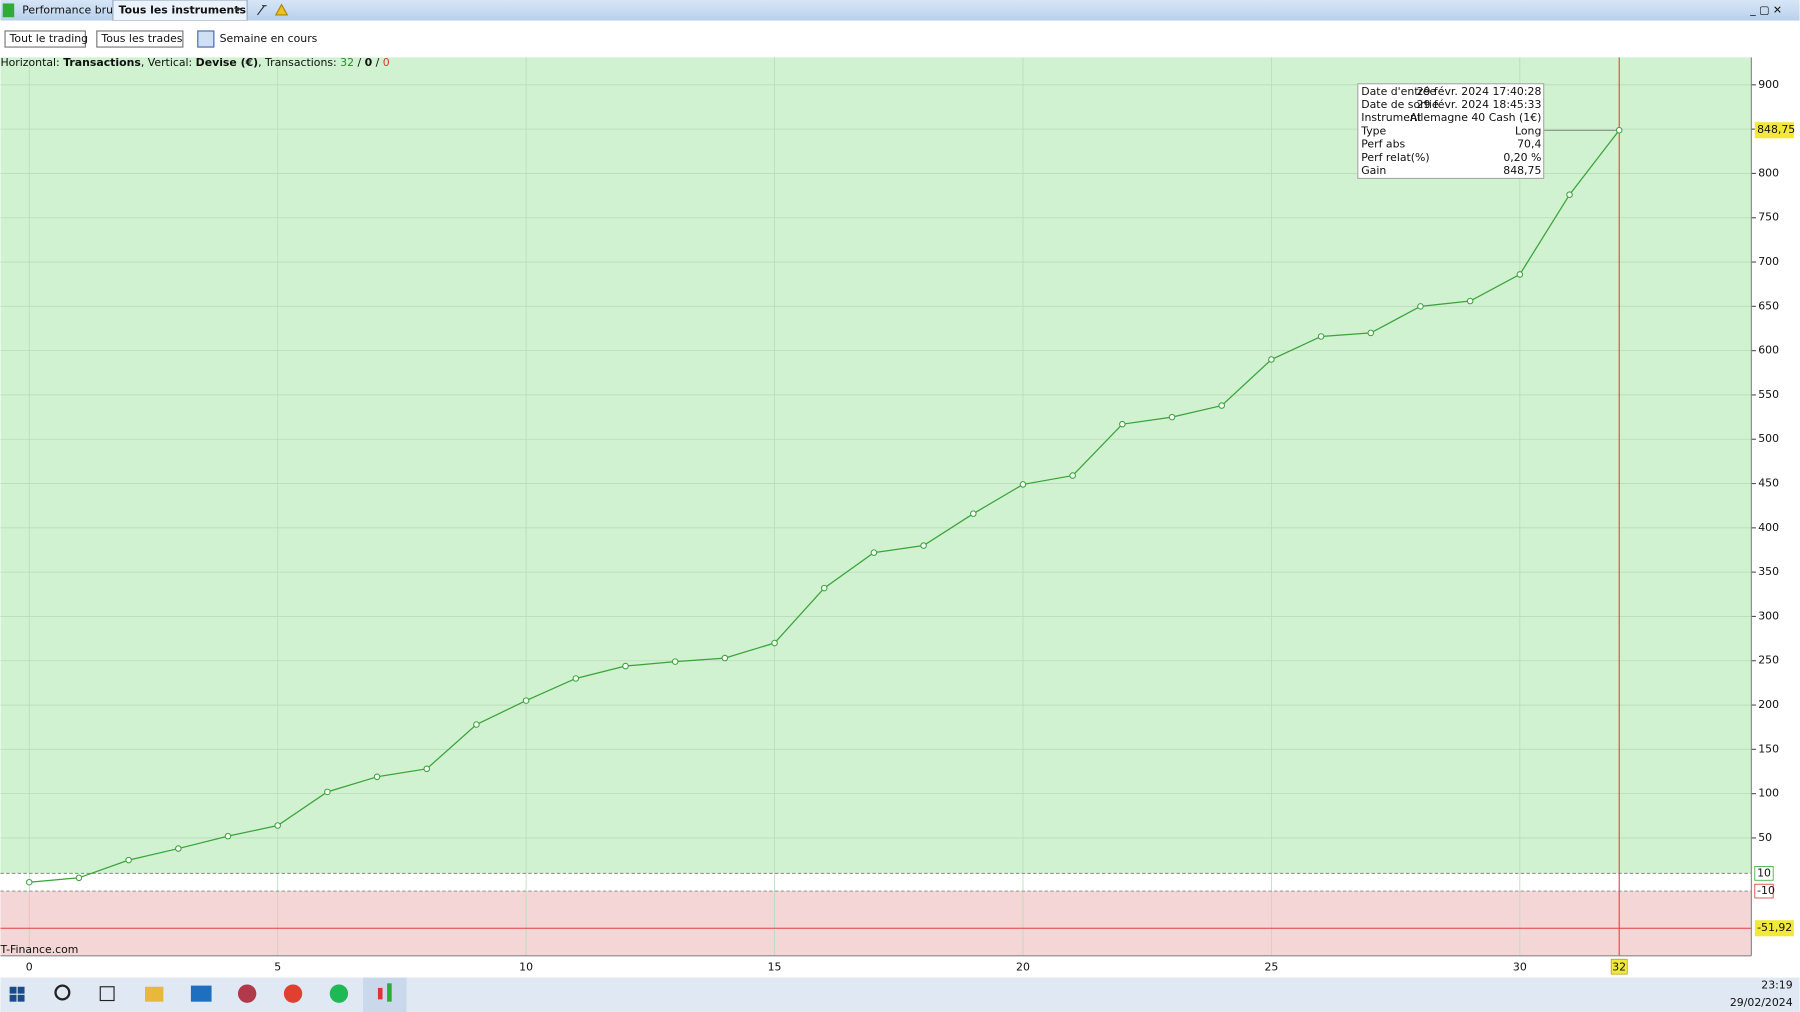 Image resolution: width=1800 pixels, height=1012 pixels. Describe the element at coordinates (1768, 793) in the screenshot. I see `y-tick-label: 100` at that location.